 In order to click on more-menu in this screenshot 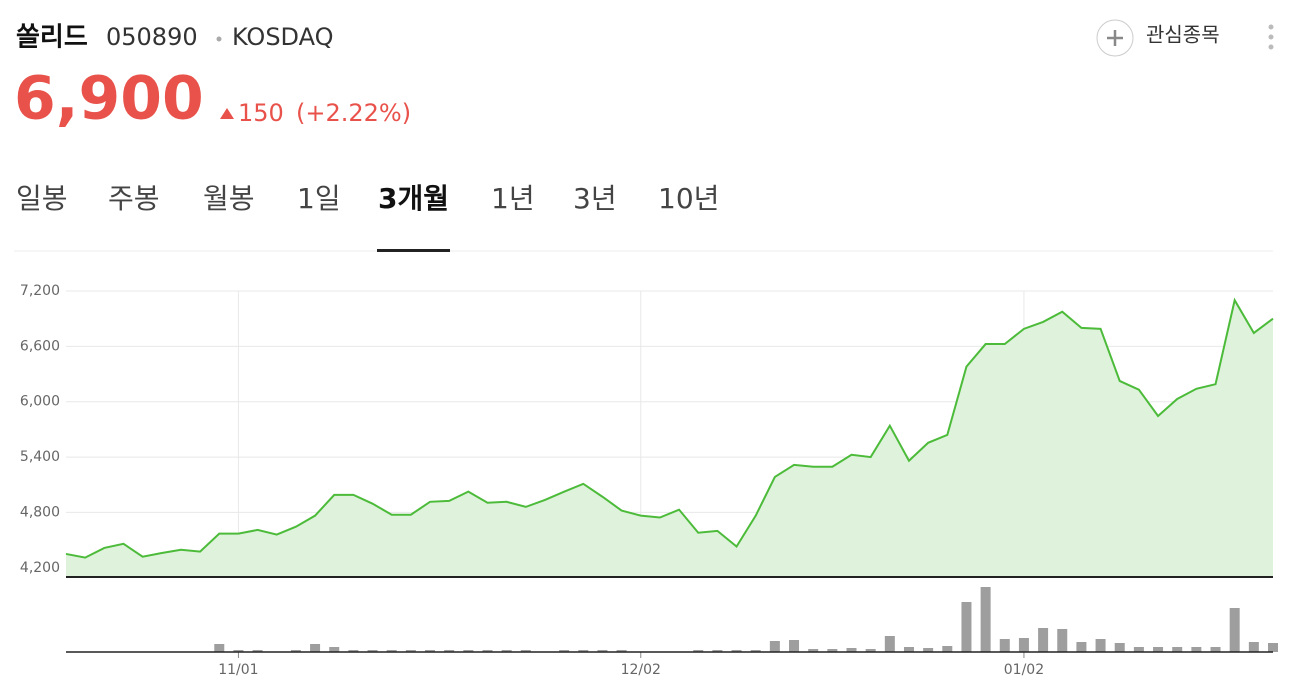, I will do `click(1271, 37)`.